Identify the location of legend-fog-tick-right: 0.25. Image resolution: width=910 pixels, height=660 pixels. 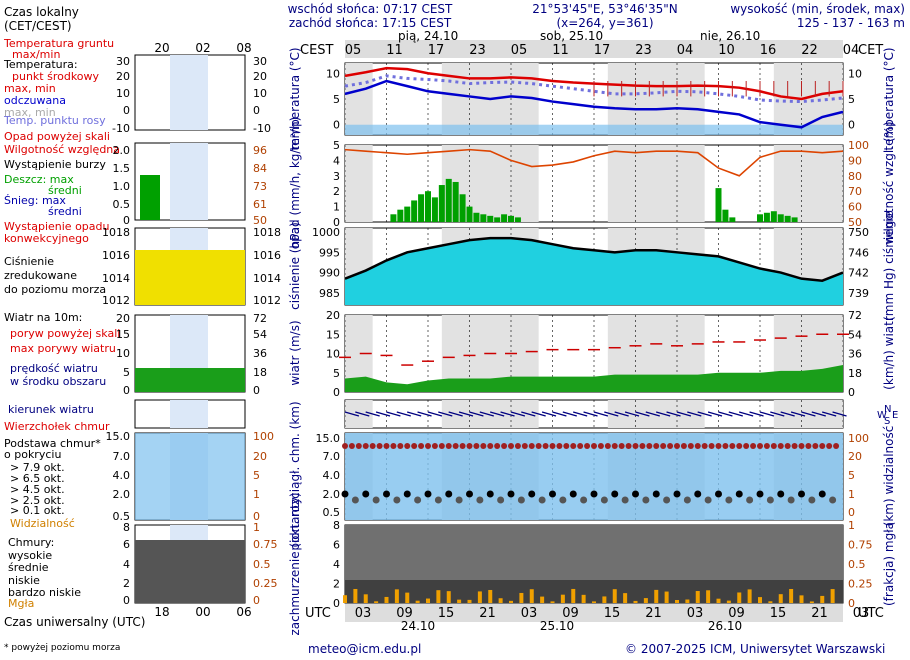
(265, 583).